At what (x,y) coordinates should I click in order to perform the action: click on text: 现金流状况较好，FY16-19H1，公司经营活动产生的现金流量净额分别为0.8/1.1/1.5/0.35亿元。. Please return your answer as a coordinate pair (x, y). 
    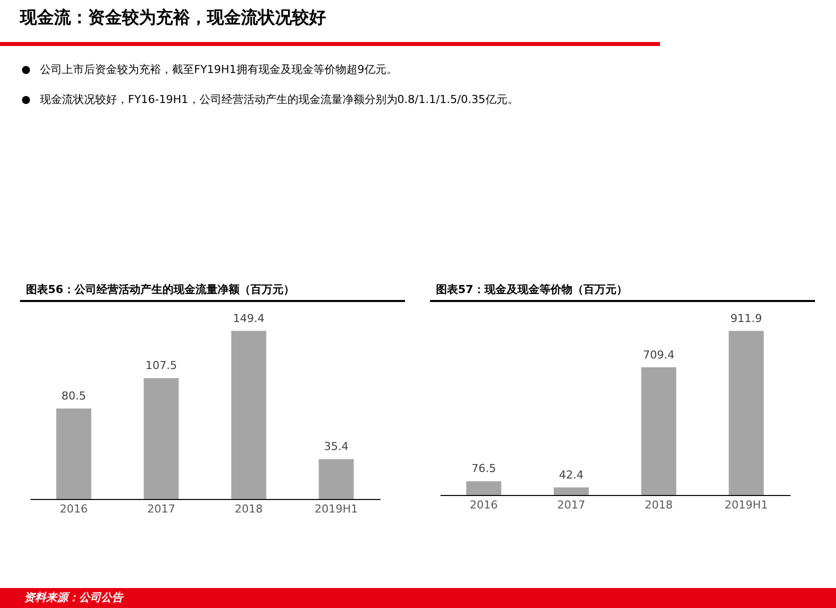
    Looking at the image, I should click on (279, 99).